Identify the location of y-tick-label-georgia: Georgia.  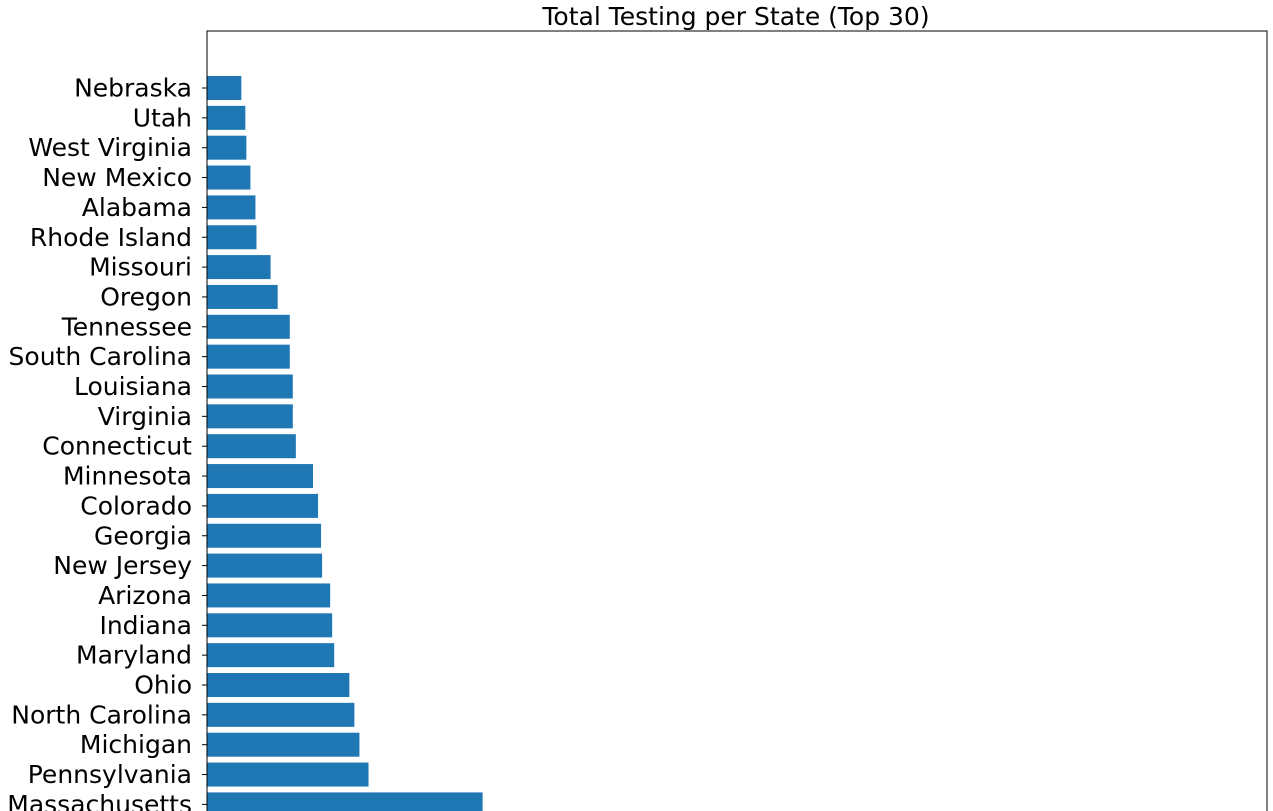
(143, 535).